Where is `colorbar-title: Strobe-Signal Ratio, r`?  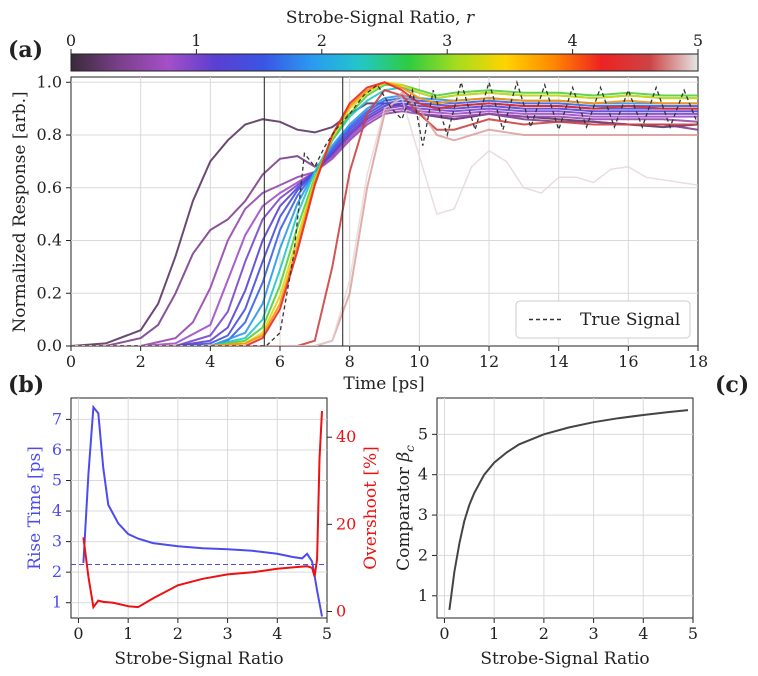
colorbar-title: Strobe-Signal Ratio, r is located at coordinates (380, 18).